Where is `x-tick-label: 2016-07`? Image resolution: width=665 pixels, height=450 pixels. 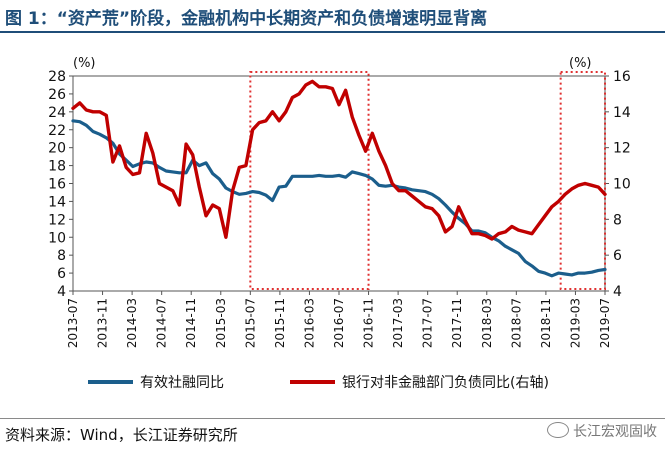 x-tick-label: 2016-07 is located at coordinates (339, 323).